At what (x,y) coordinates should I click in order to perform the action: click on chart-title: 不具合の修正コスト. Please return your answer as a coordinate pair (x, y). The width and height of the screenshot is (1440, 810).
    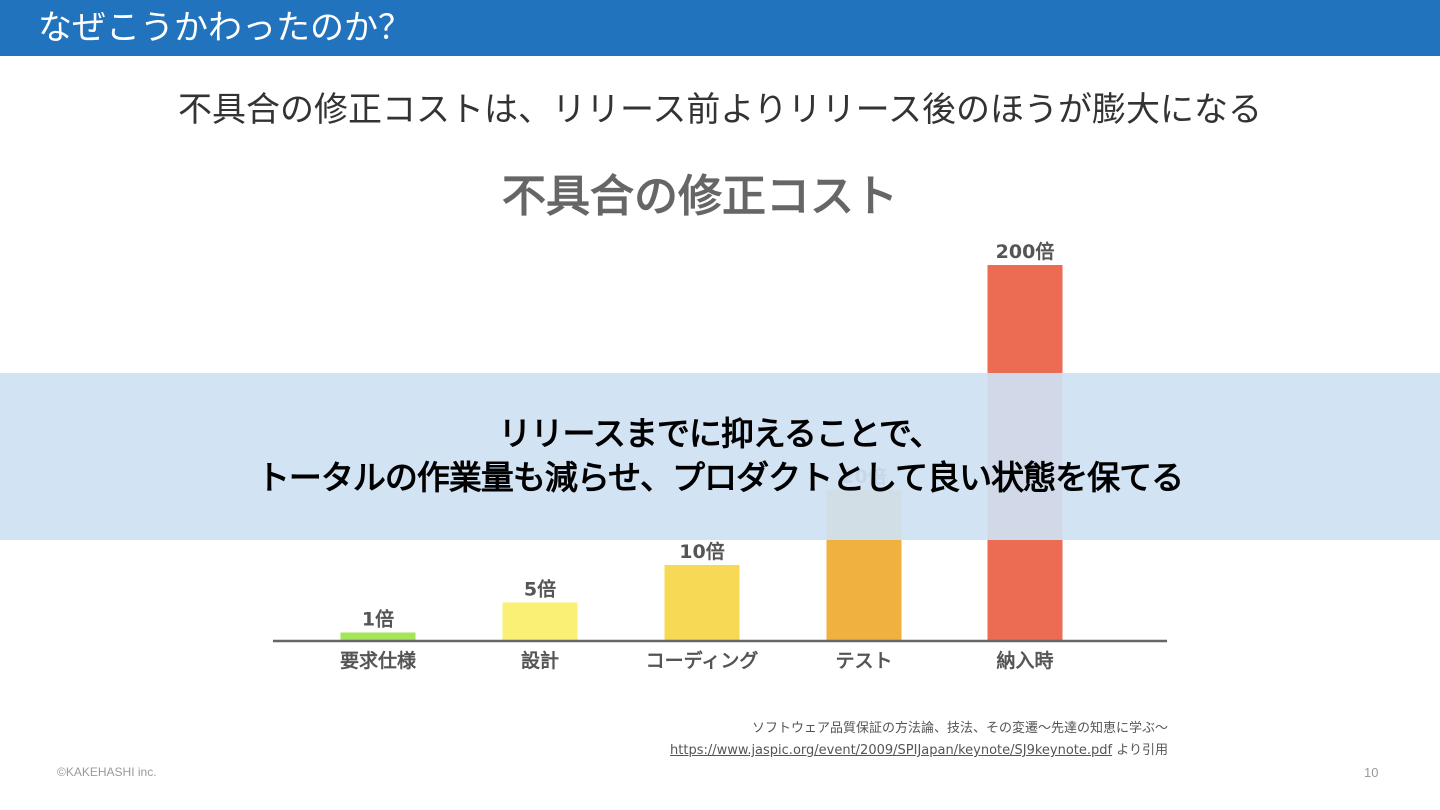
    Looking at the image, I should click on (700, 196).